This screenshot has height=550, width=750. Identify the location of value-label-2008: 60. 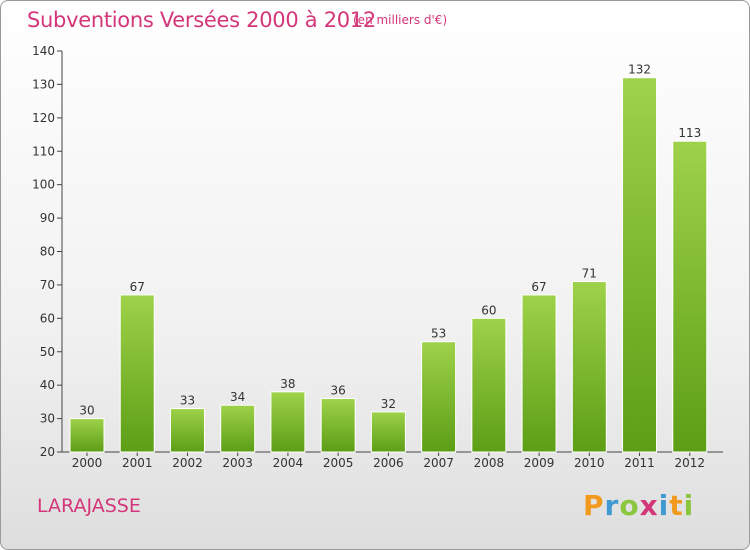
(488, 310).